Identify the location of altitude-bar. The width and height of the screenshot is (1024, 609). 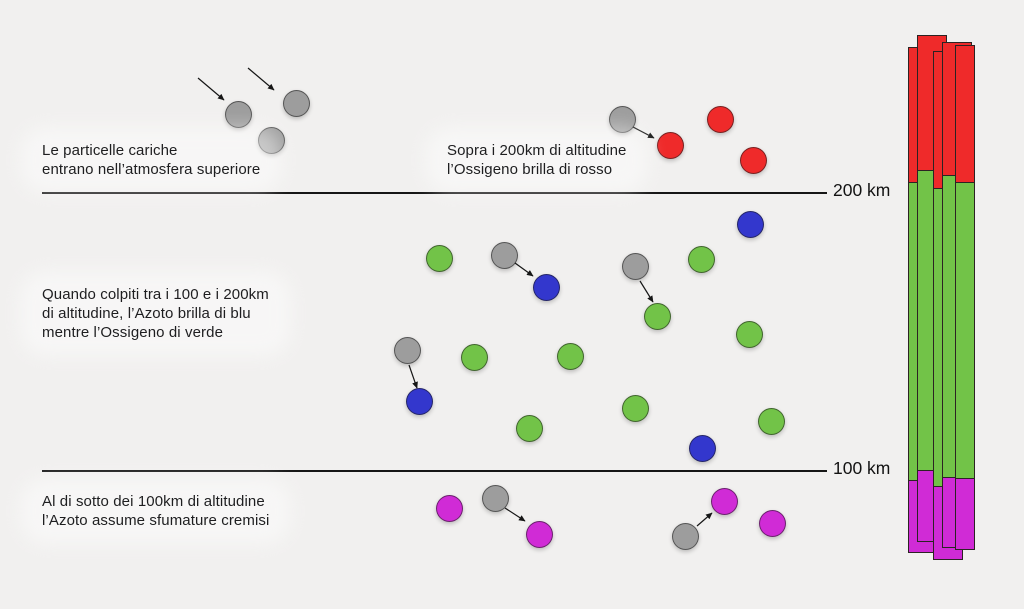
(965, 297).